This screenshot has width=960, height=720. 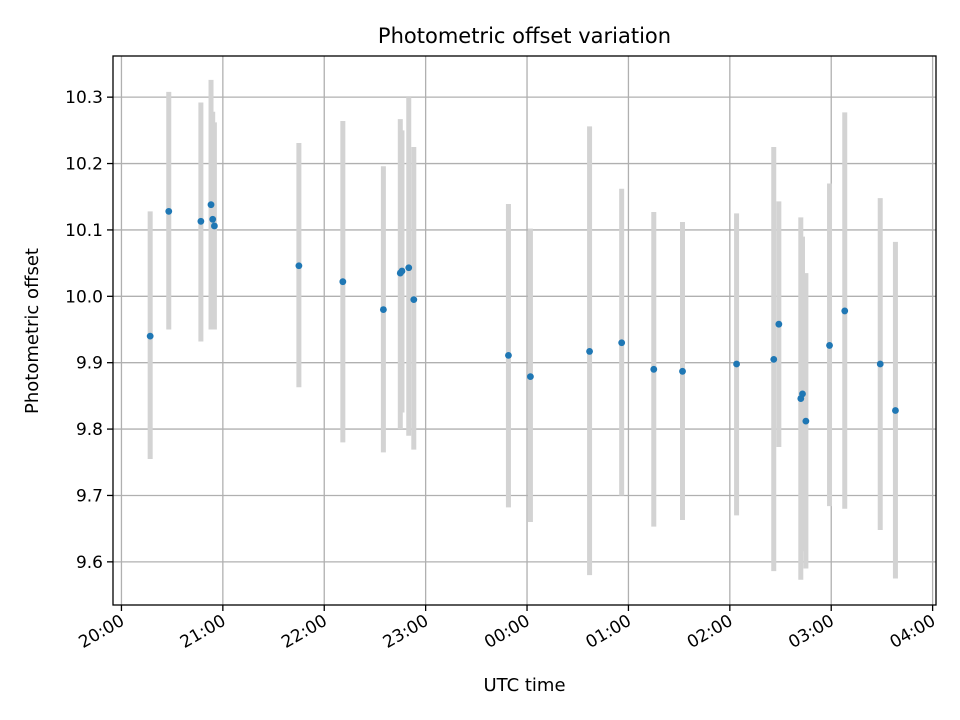 I want to click on y-tick-label: 10.3, so click(x=84, y=98).